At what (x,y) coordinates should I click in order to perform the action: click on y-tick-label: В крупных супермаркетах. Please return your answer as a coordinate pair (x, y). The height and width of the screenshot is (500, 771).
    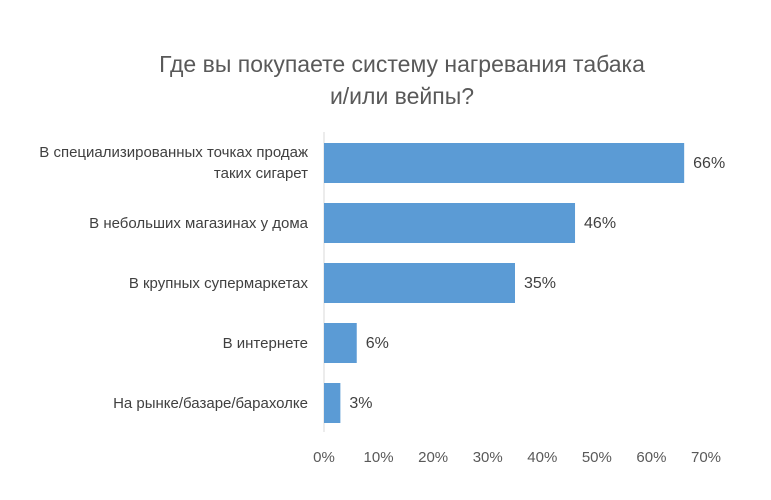
    Looking at the image, I should click on (218, 283).